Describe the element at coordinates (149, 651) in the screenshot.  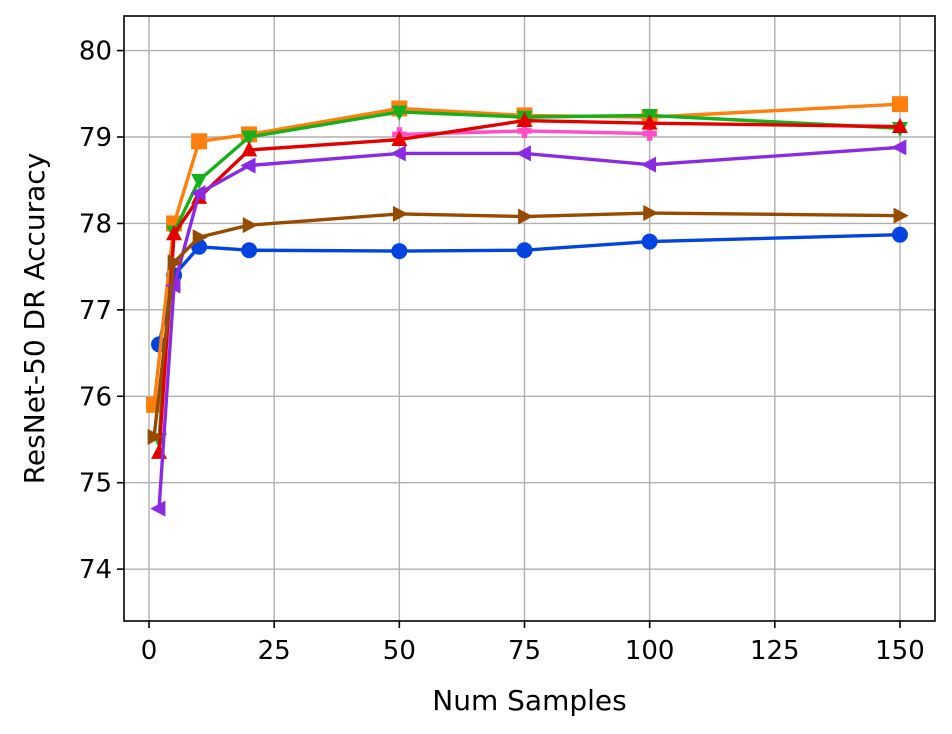
I see `x-tick-label: 0` at that location.